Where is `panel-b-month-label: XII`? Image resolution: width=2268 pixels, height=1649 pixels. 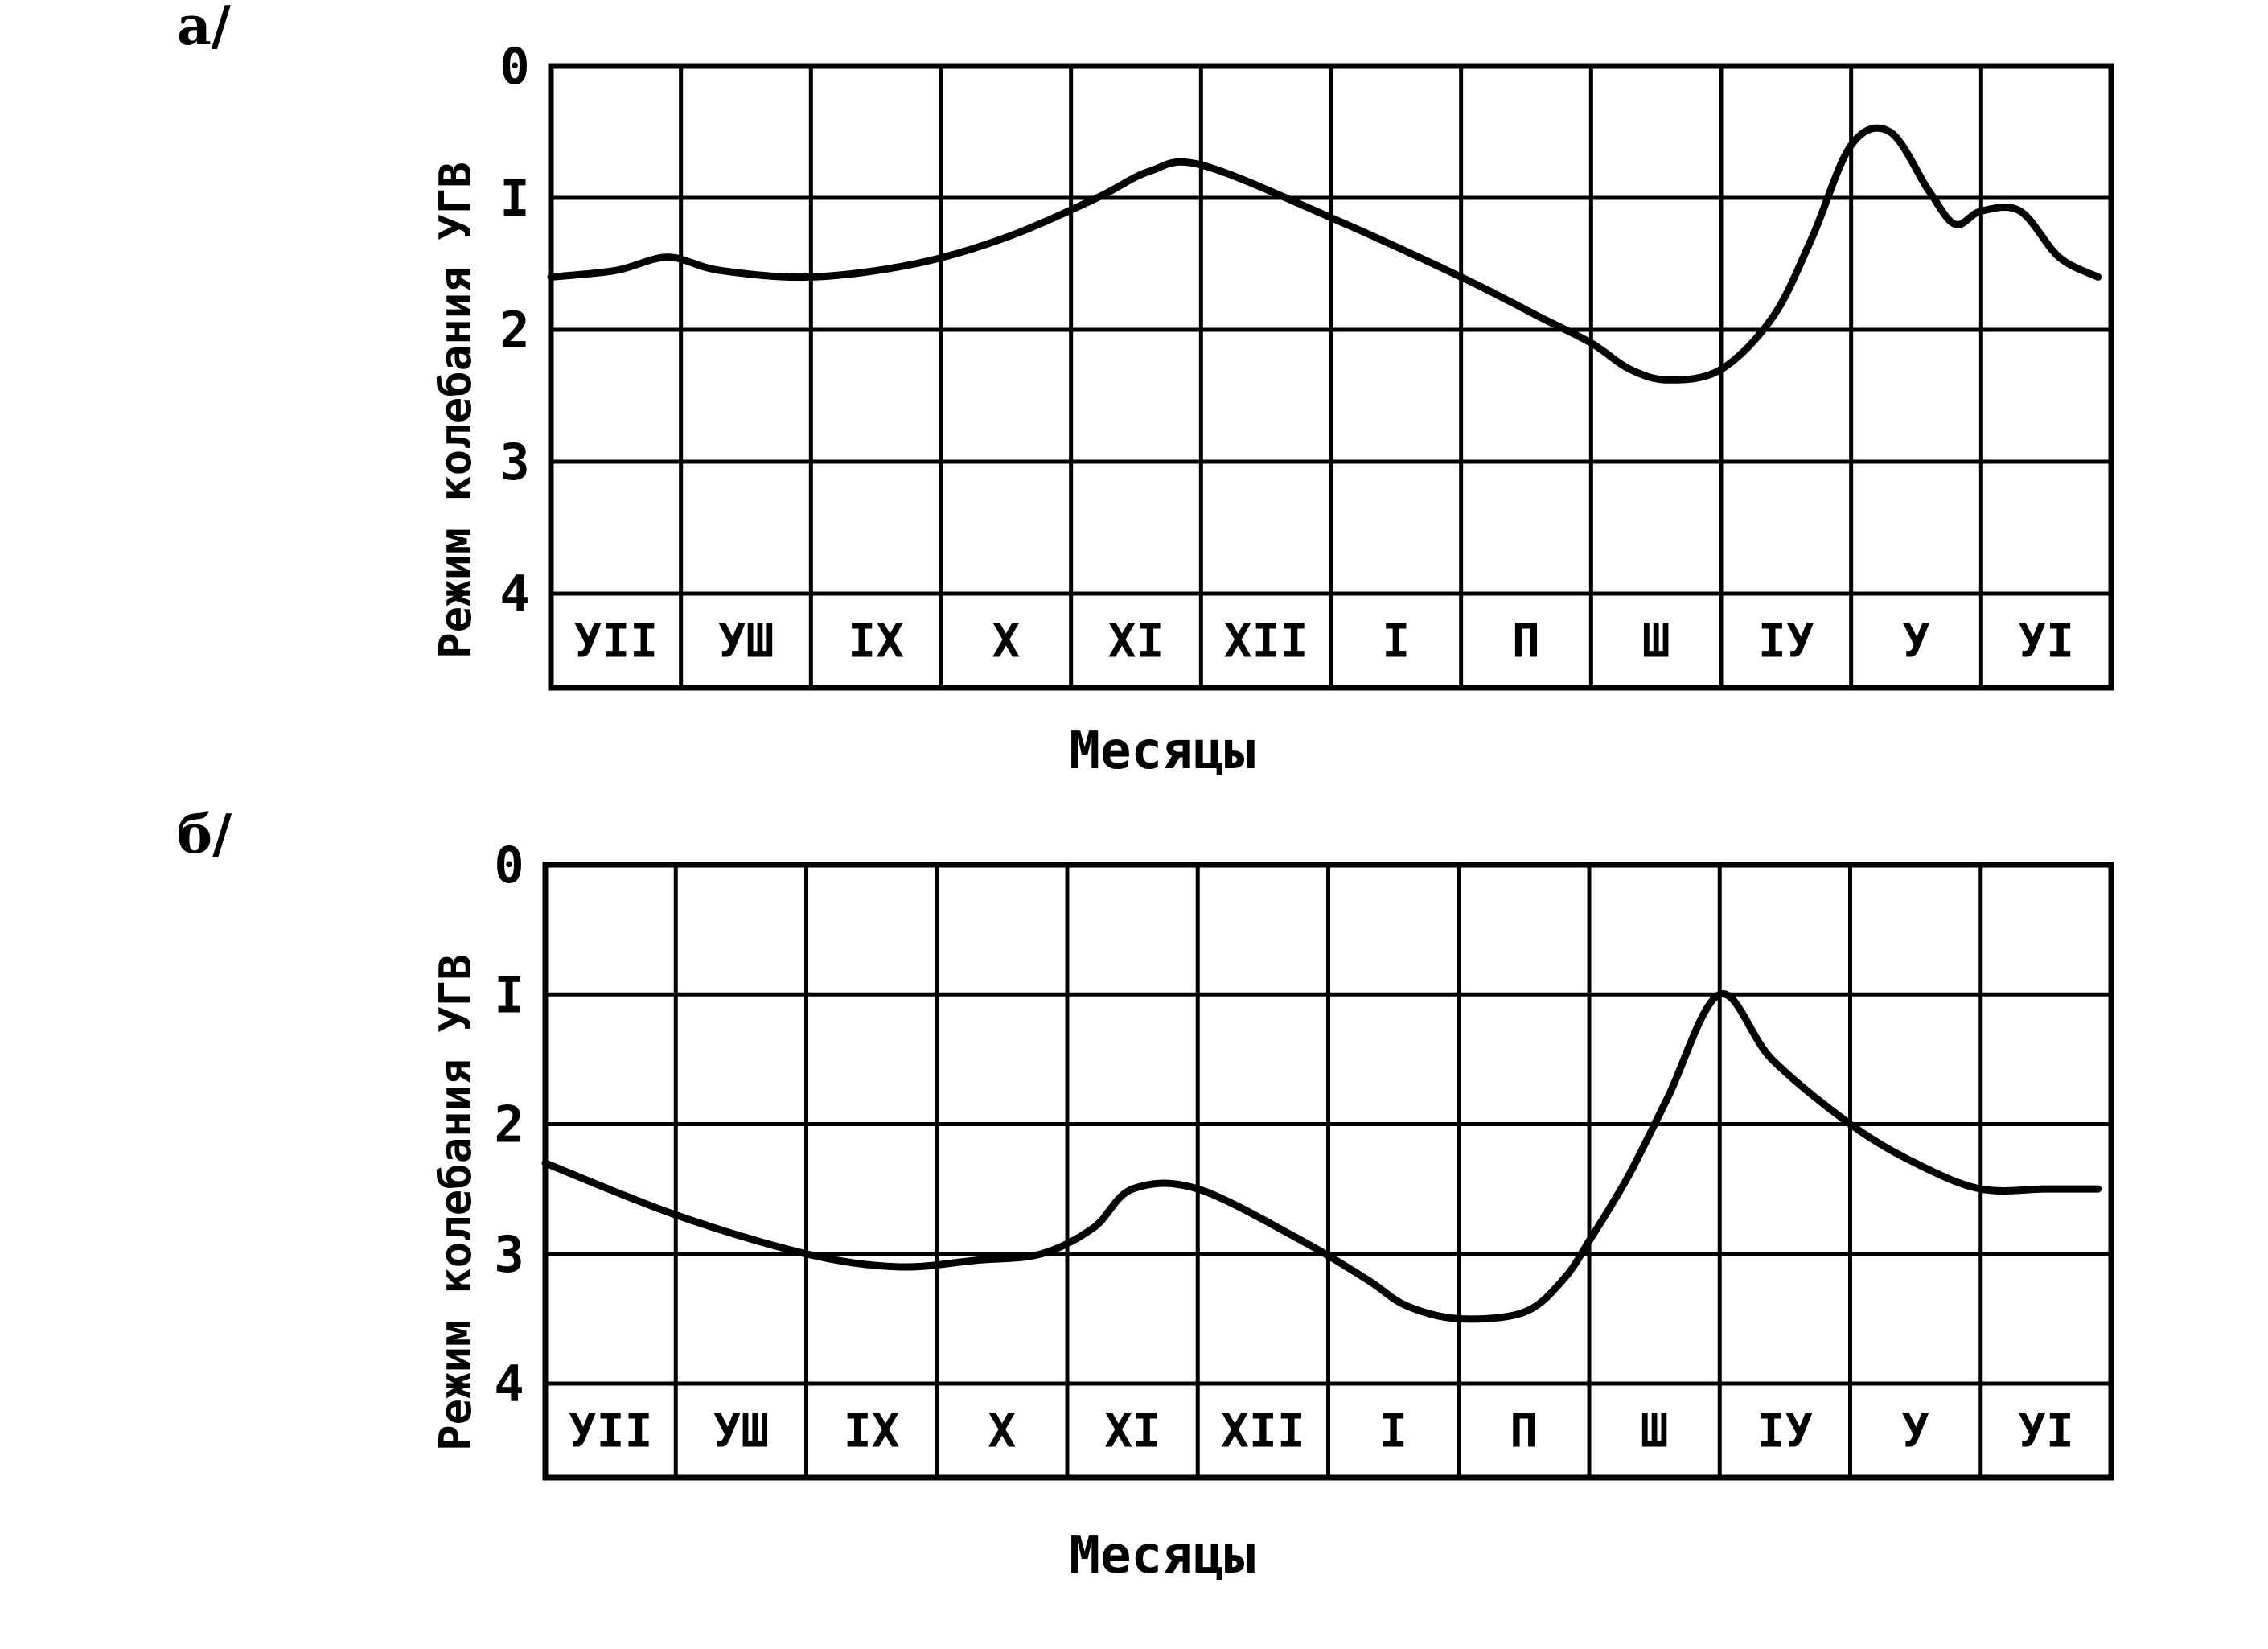 panel-b-month-label: XII is located at coordinates (1263, 1431).